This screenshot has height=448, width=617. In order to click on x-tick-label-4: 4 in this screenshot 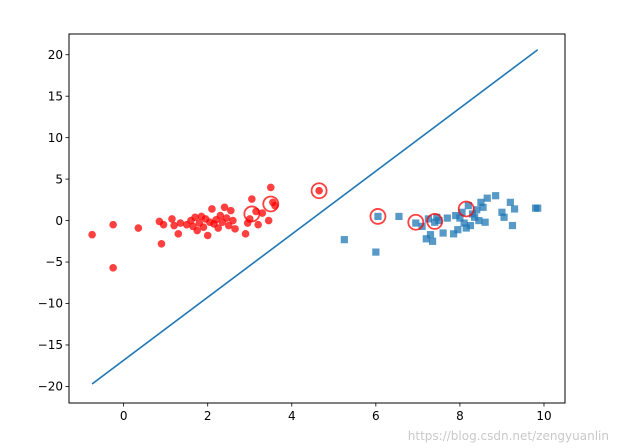, I will do `click(292, 416)`.